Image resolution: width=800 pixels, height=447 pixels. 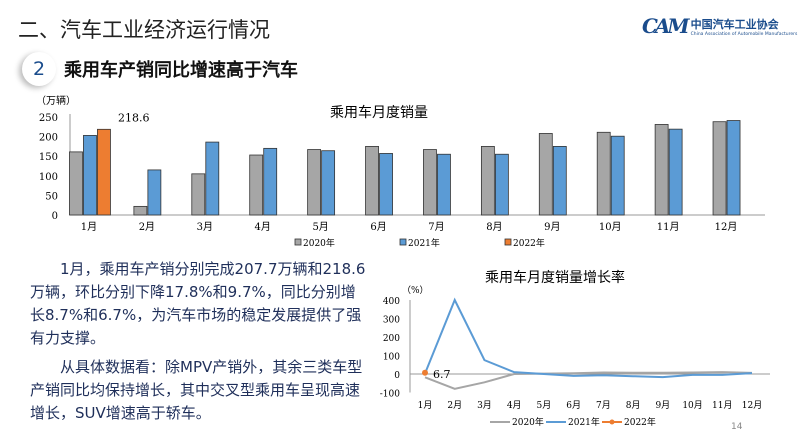 What do you see at coordinates (391, 302) in the screenshot?
I see `y-tick-label: 400` at bounding box center [391, 302].